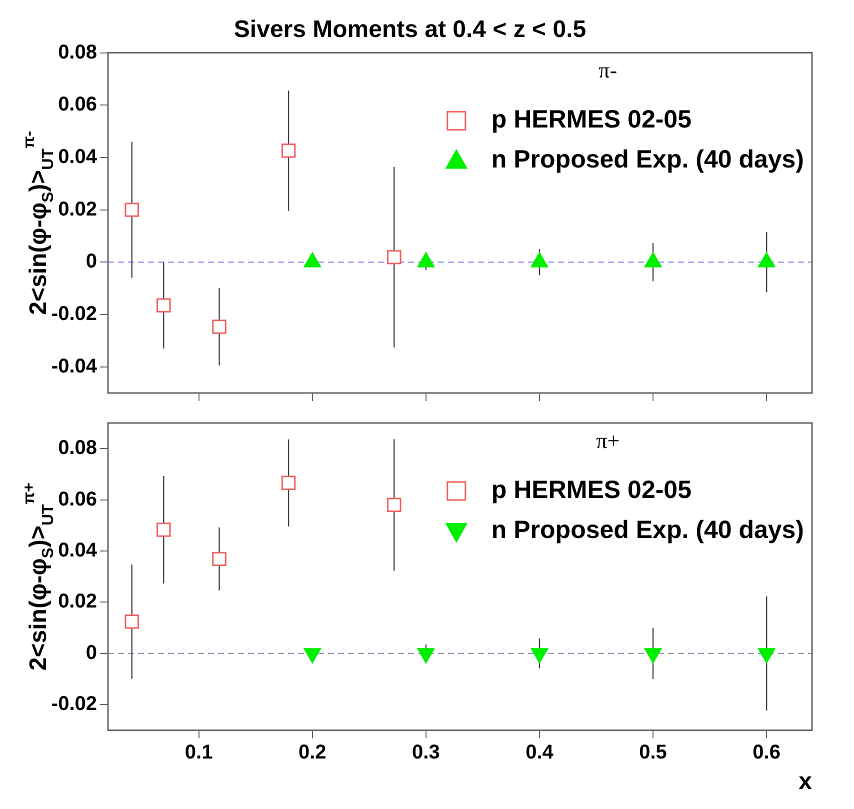 This screenshot has height=809, width=854. Describe the element at coordinates (608, 70) in the screenshot. I see `annotation: π-` at that location.